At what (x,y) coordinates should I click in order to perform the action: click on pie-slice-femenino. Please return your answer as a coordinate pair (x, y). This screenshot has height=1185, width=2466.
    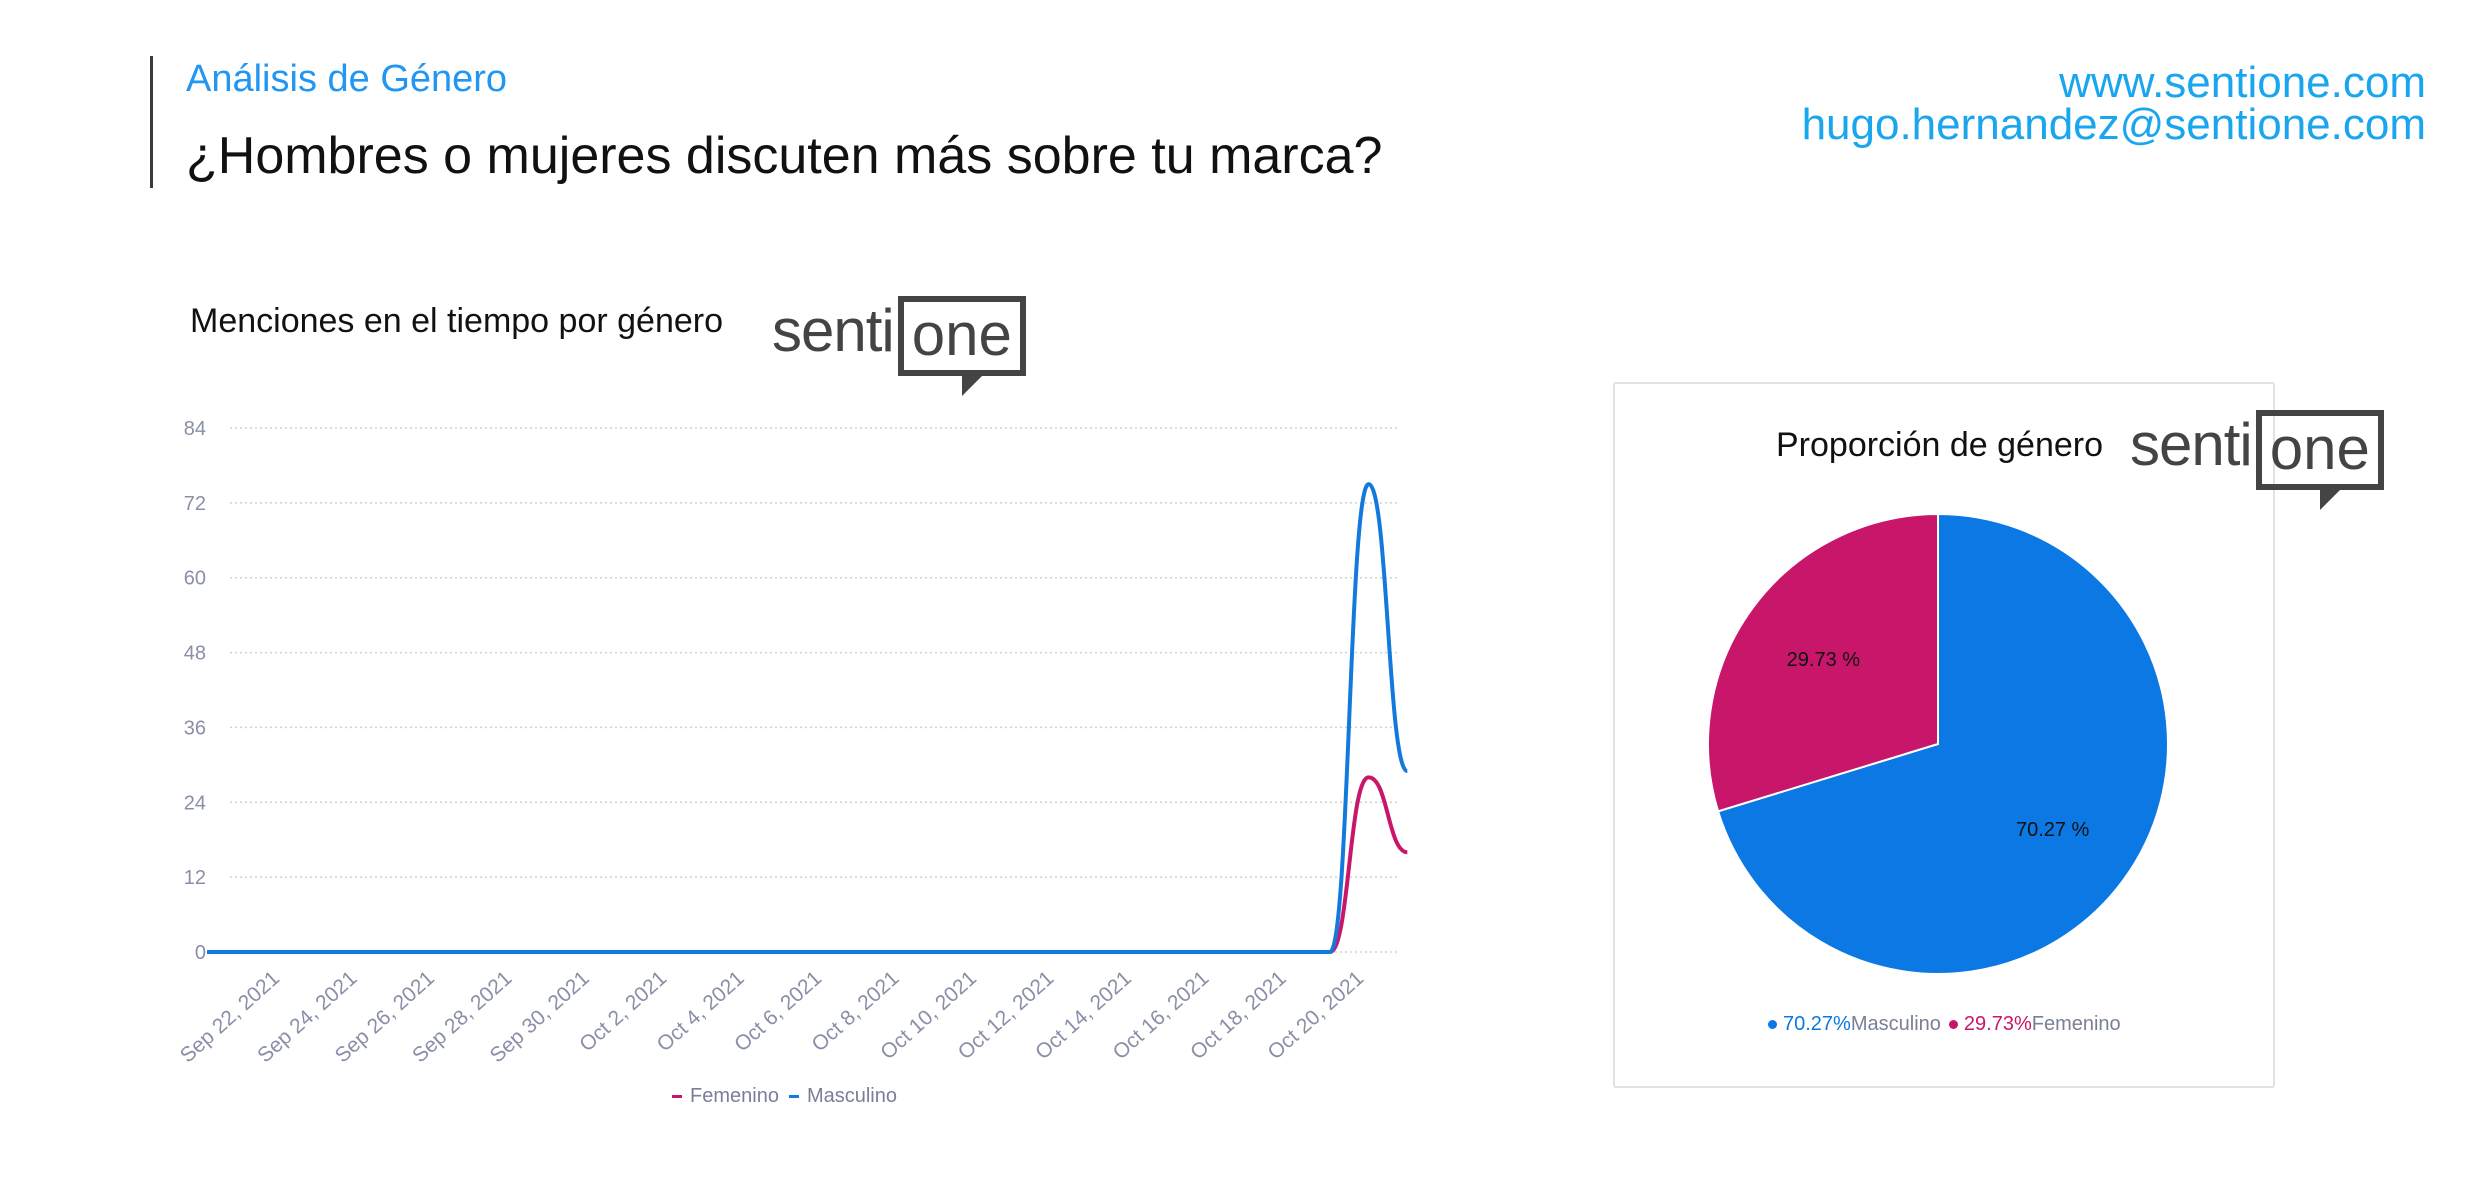
    Looking at the image, I should click on (1823, 662).